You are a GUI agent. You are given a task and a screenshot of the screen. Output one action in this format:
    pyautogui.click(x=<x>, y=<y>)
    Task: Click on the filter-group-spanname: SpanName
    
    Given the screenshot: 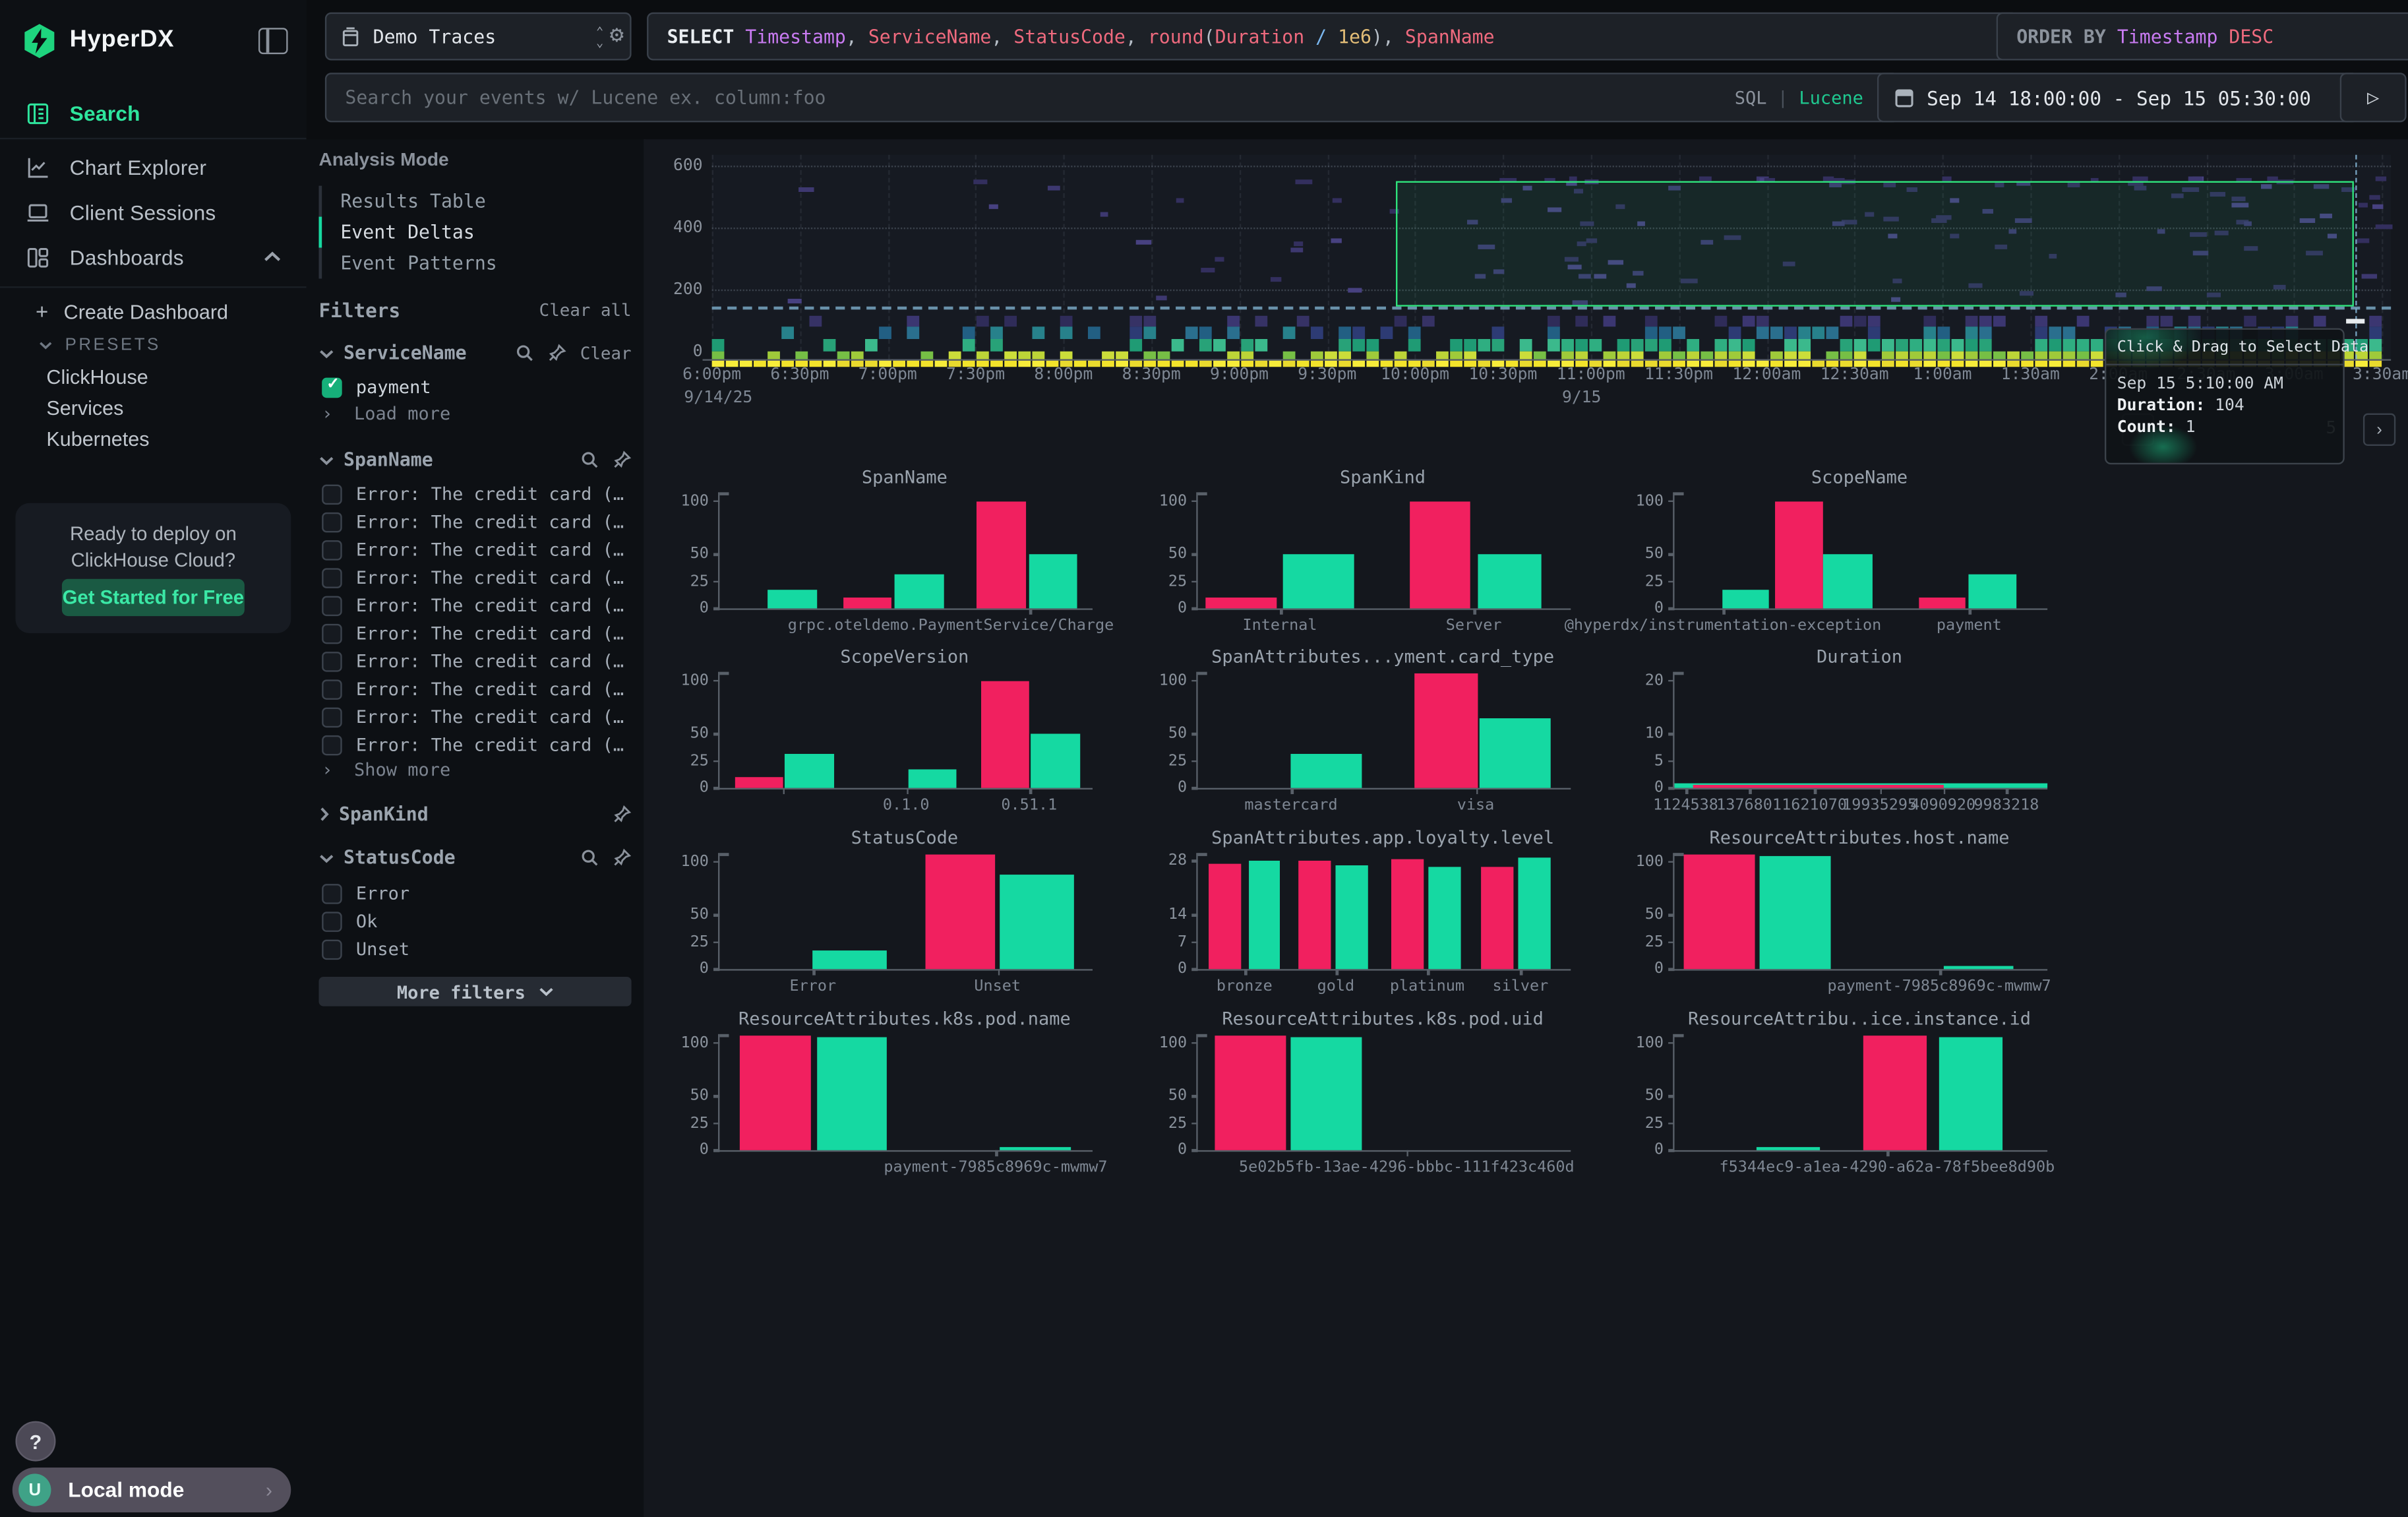 What is the action you would take?
    pyautogui.click(x=475, y=459)
    